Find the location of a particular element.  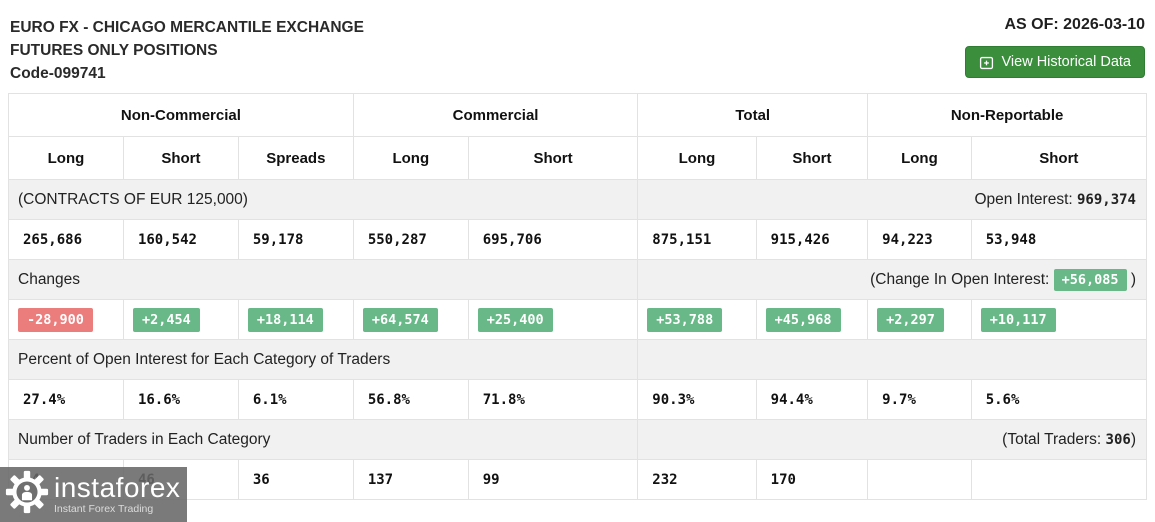

positions-cell: 94,223 is located at coordinates (919, 239).